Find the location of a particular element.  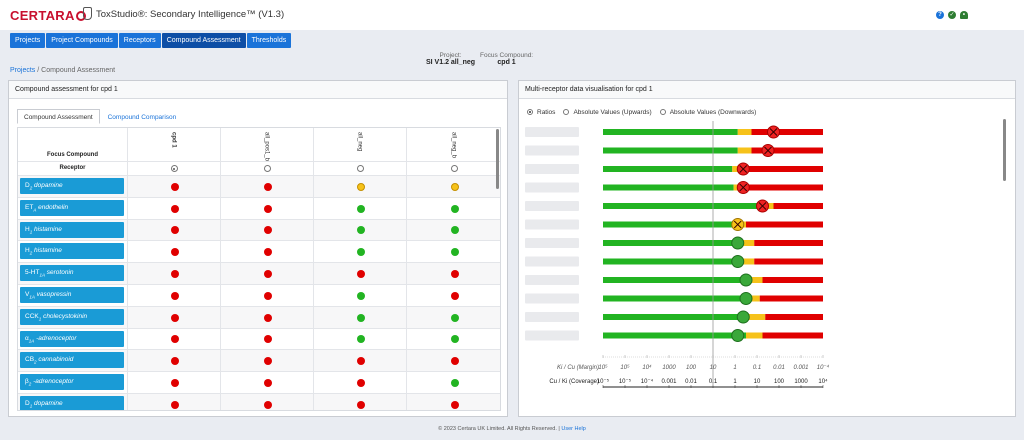

chart-marker-cross is located at coordinates (773, 132).